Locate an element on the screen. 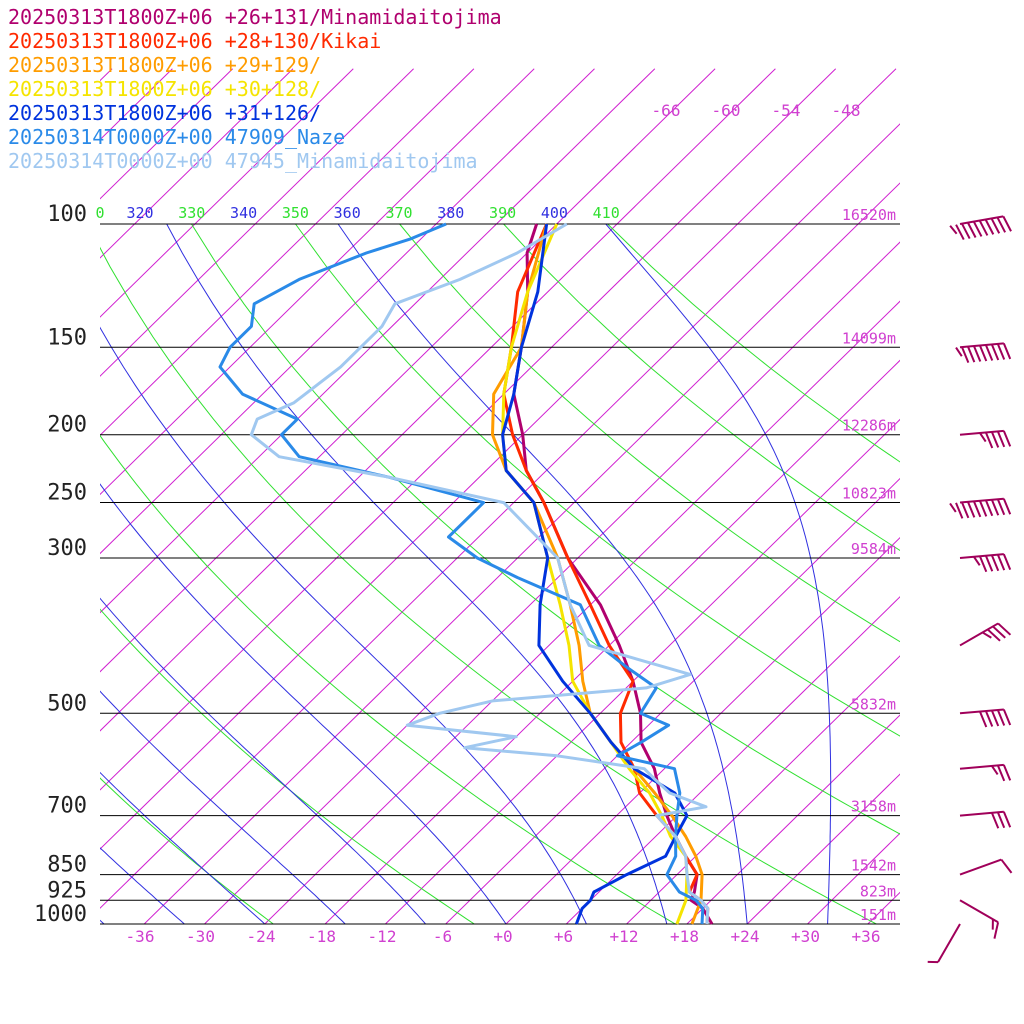 The image size is (1024, 1024). height-label: 9584m is located at coordinates (873, 549).